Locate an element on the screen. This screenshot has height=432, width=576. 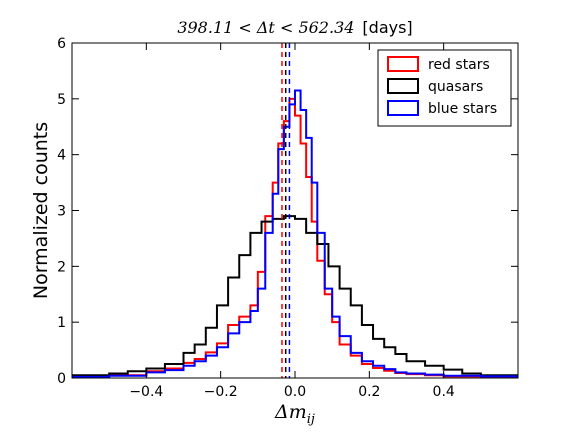
y-tick-label: 0 is located at coordinates (61, 379).